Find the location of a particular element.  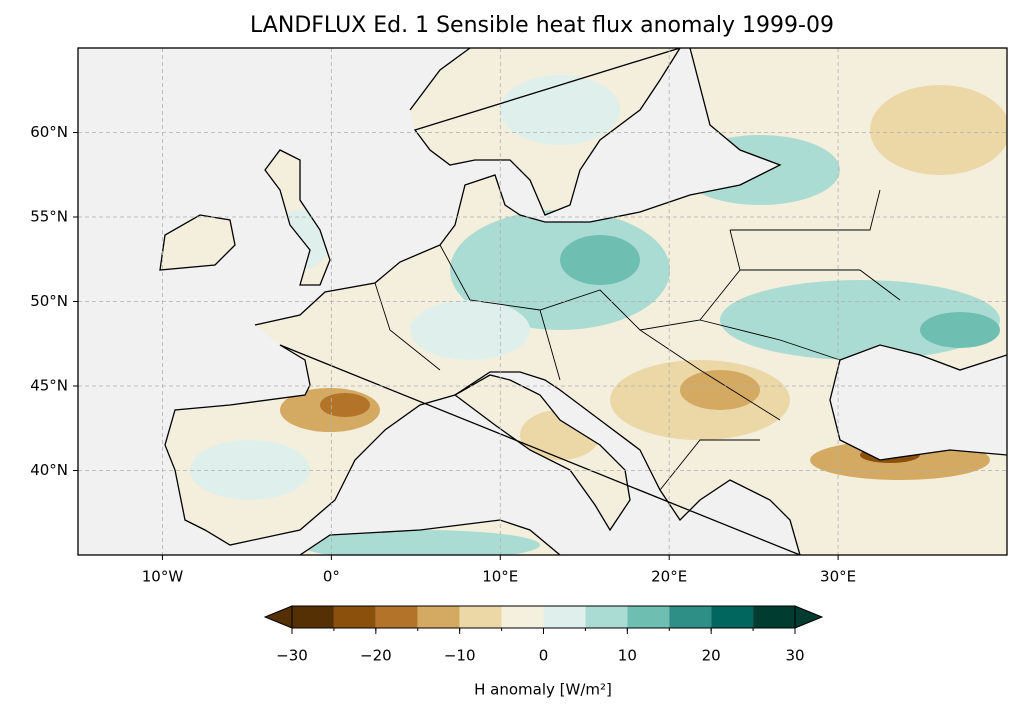

colorbar-tick-label: 30 is located at coordinates (794, 656).